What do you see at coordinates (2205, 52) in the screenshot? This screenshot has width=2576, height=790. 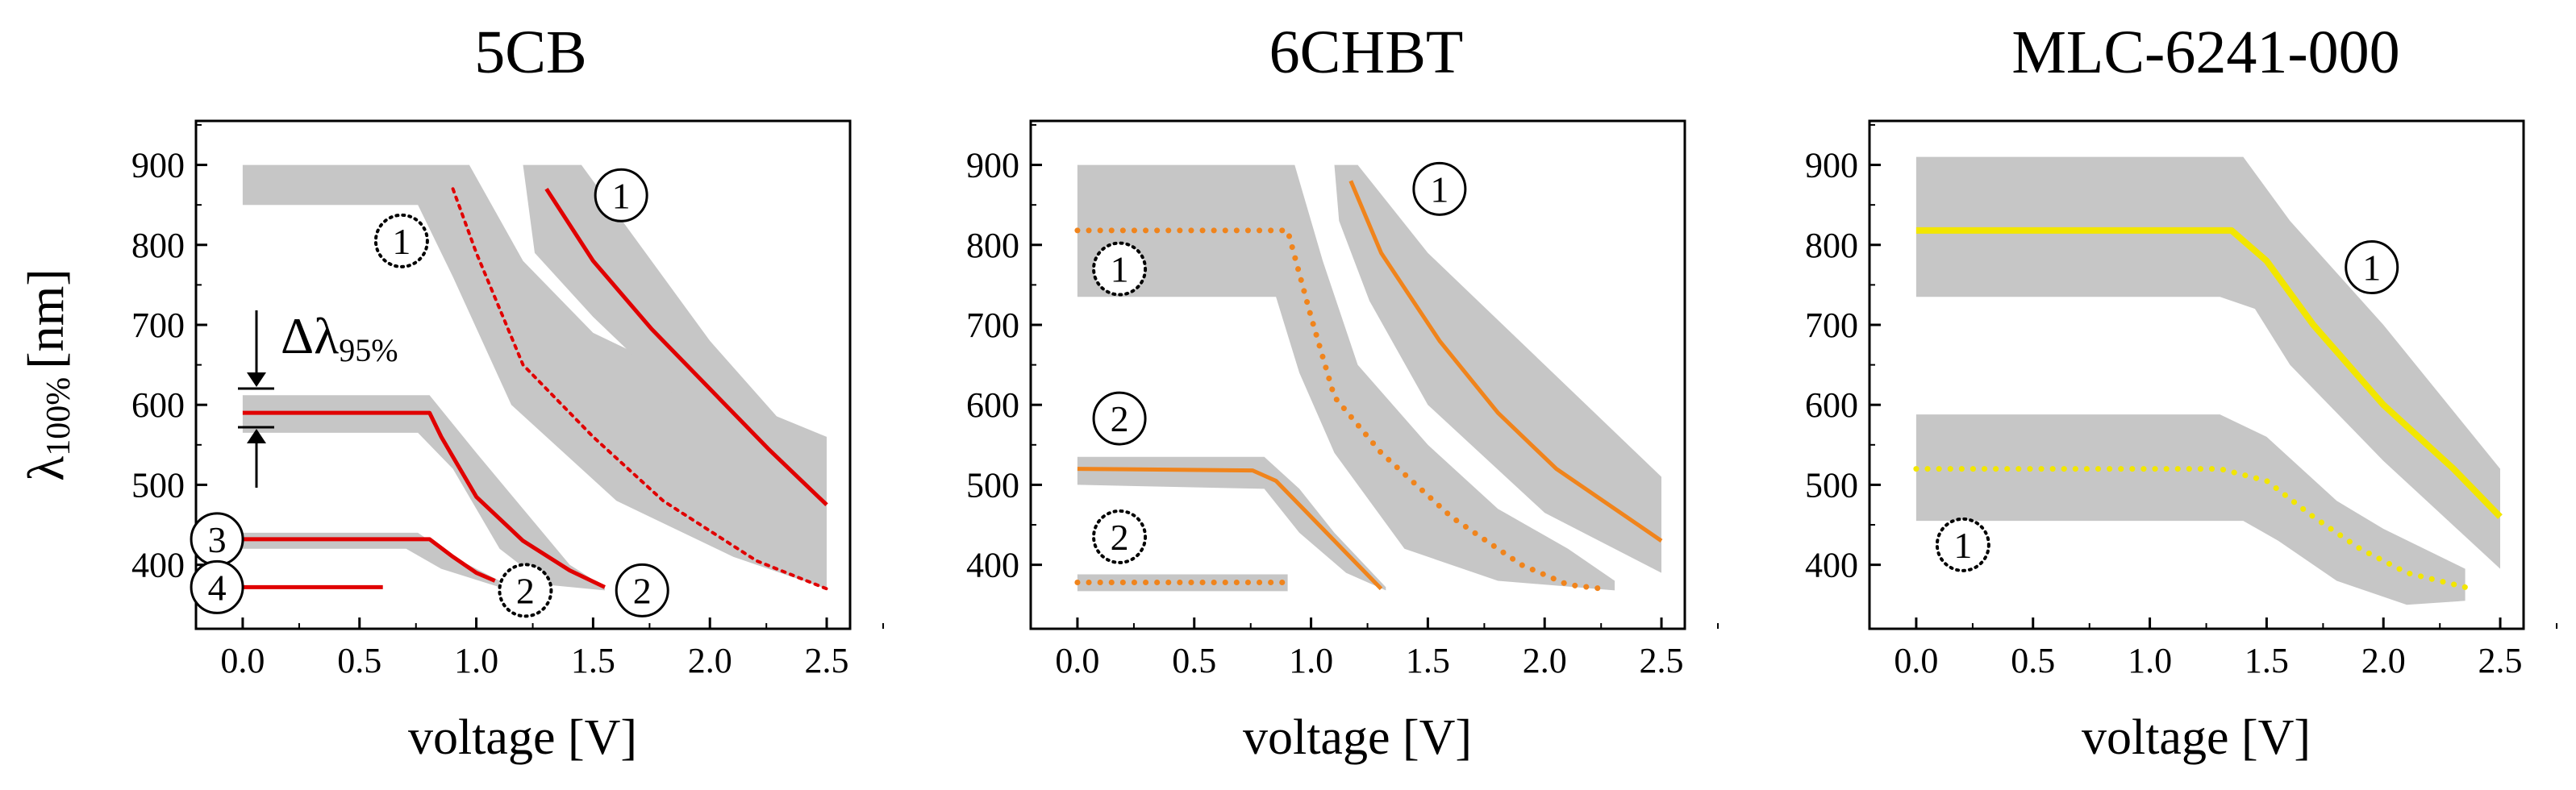 I see `panel-title: MLC-6241-000` at bounding box center [2205, 52].